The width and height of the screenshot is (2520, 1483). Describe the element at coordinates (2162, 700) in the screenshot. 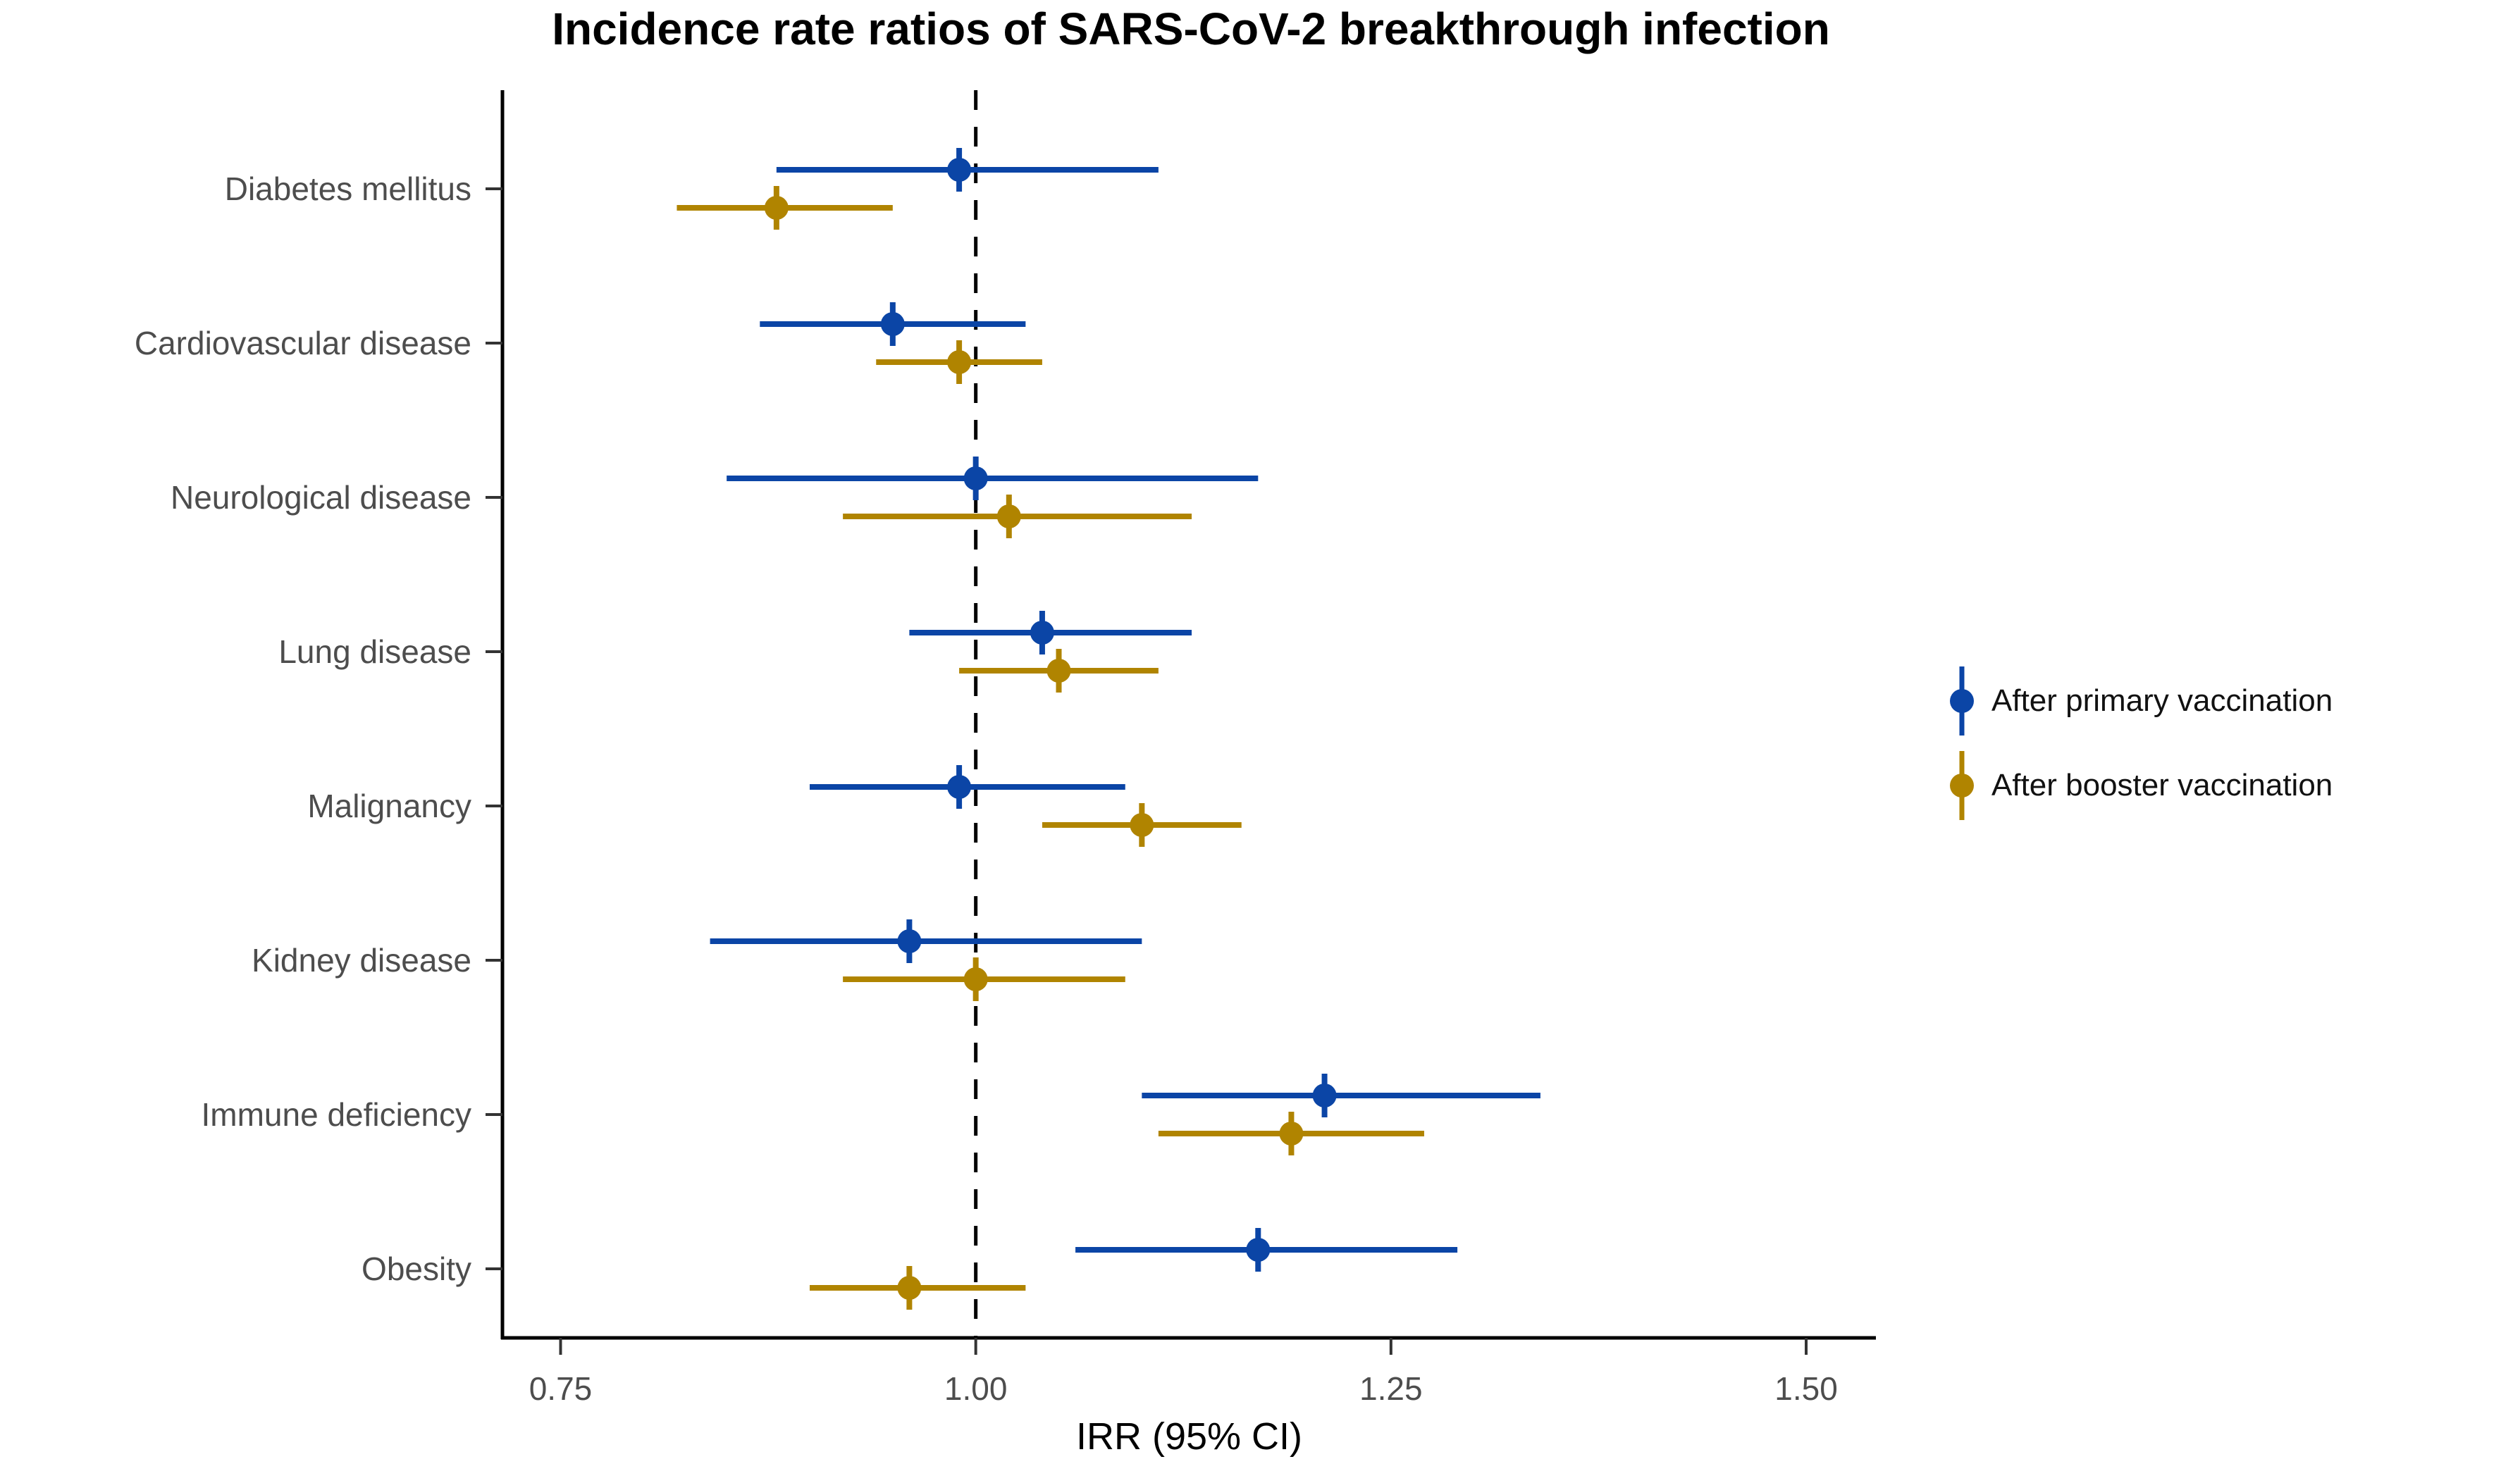

I see `legend-label-primary: After primary vaccination` at that location.